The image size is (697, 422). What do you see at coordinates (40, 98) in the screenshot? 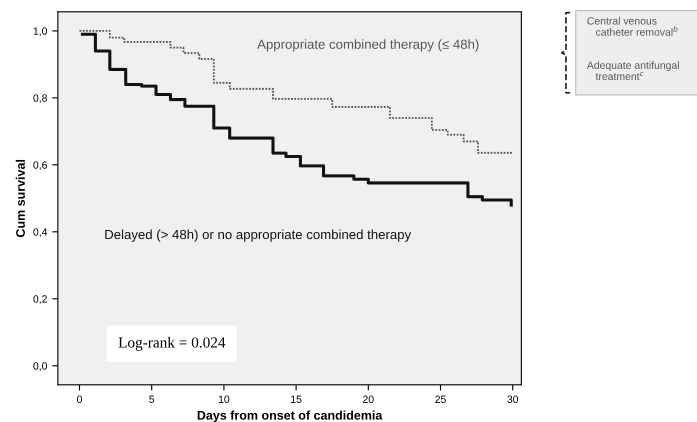
I see `y-tick-label: 0,8` at bounding box center [40, 98].